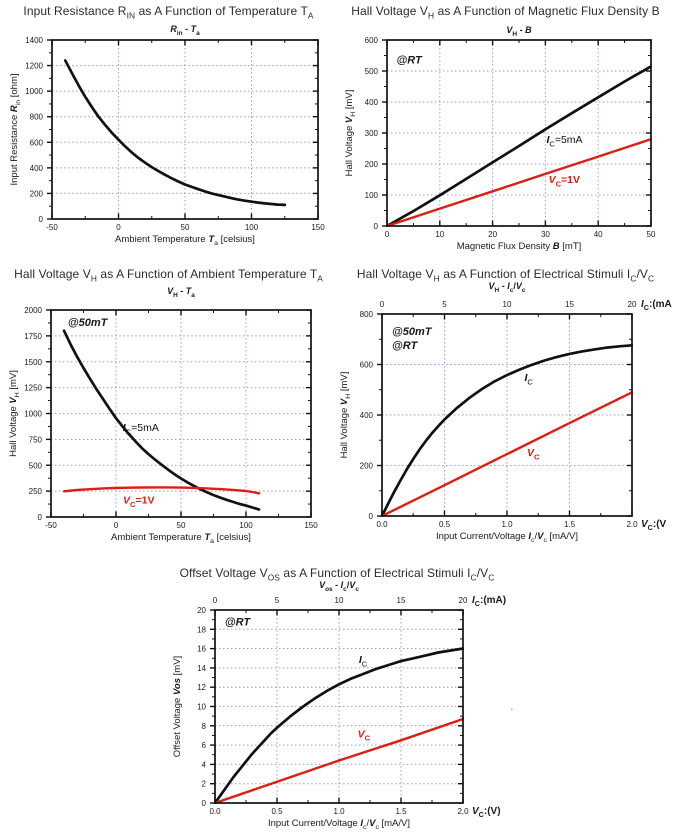 The image size is (674, 836). Describe the element at coordinates (181, 292) in the screenshot. I see `svg-text: VH - Ta` at that location.